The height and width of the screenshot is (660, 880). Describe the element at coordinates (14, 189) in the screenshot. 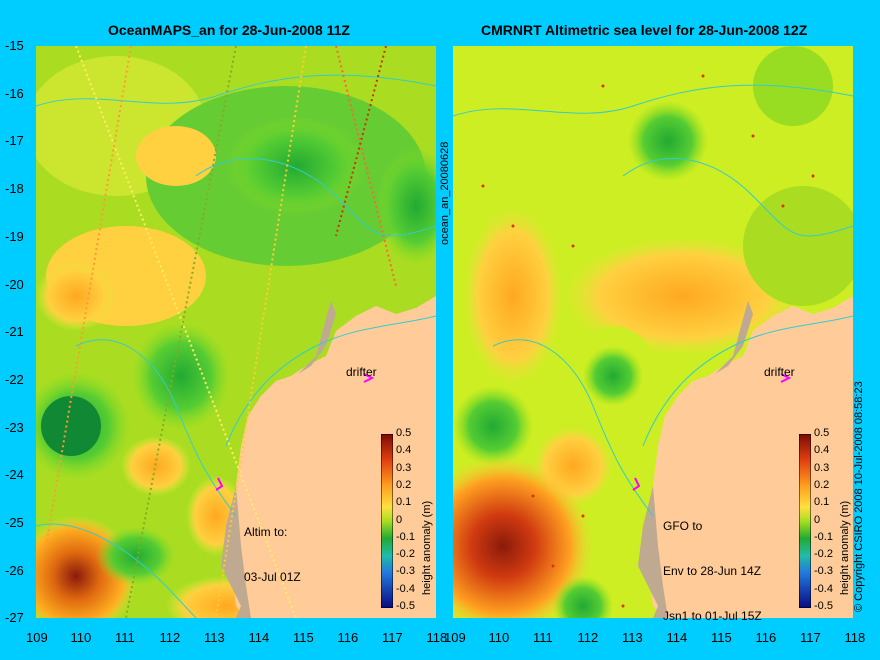

I see `y-tick-label: -18` at that location.